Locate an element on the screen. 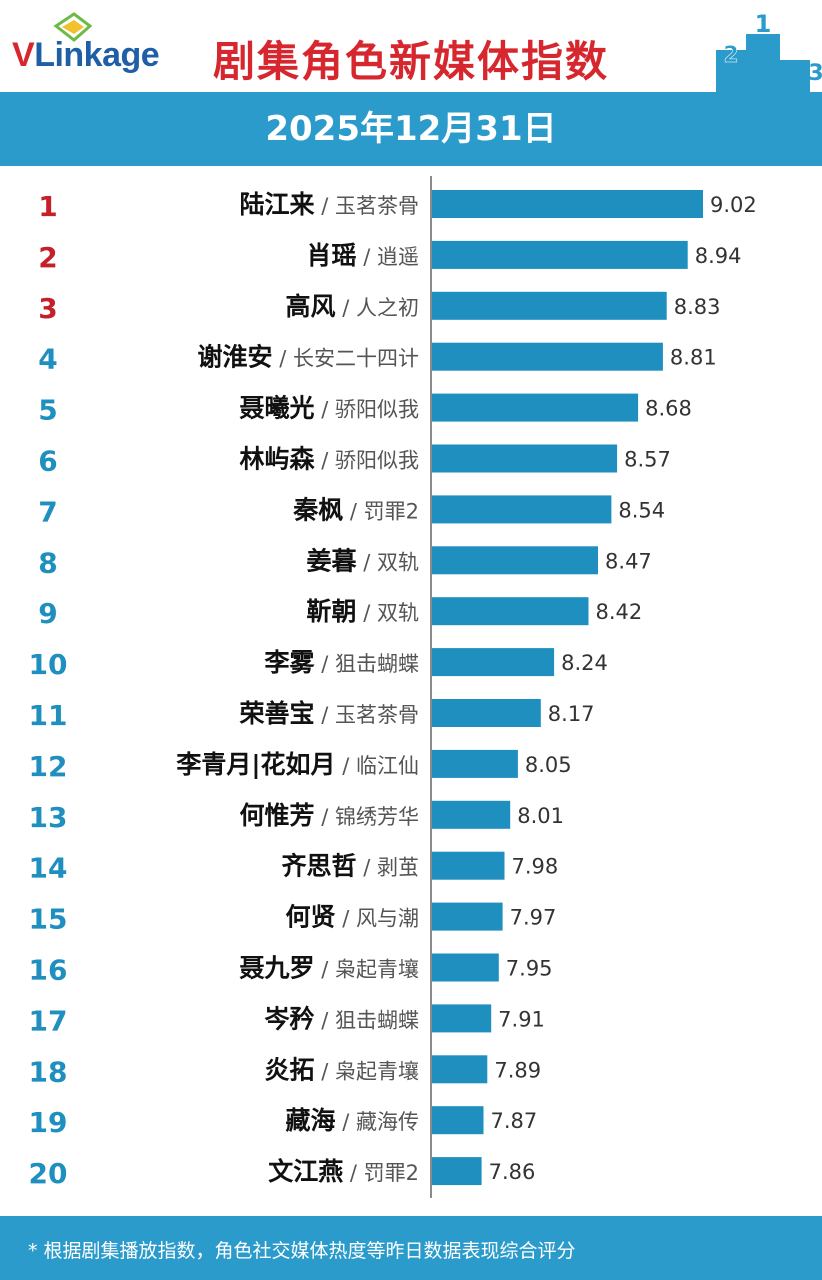 This screenshot has width=822, height=1280. rank-number: 10 is located at coordinates (48, 664).